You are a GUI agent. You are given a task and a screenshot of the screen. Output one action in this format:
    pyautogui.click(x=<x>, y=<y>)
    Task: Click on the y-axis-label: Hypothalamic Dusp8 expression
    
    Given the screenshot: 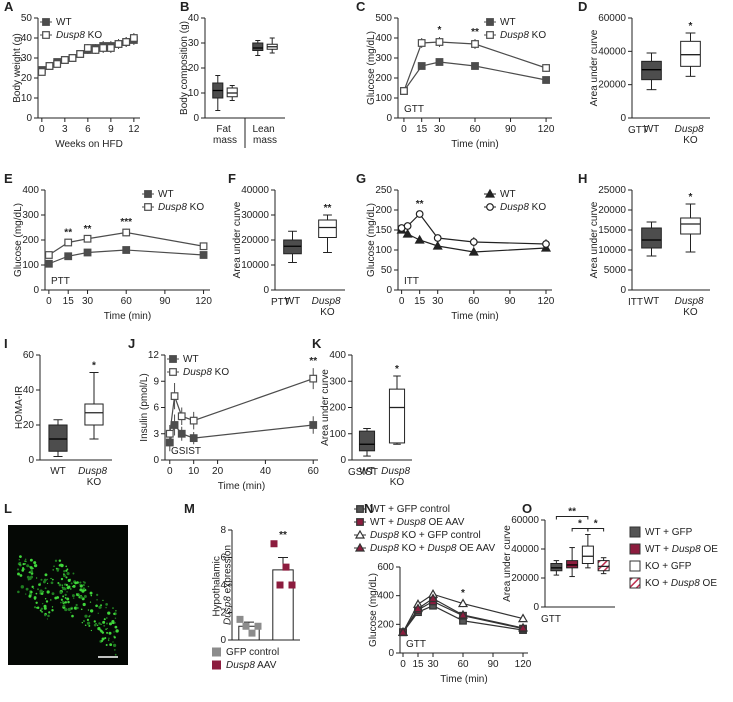 What is the action you would take?
    pyautogui.click(x=222, y=585)
    